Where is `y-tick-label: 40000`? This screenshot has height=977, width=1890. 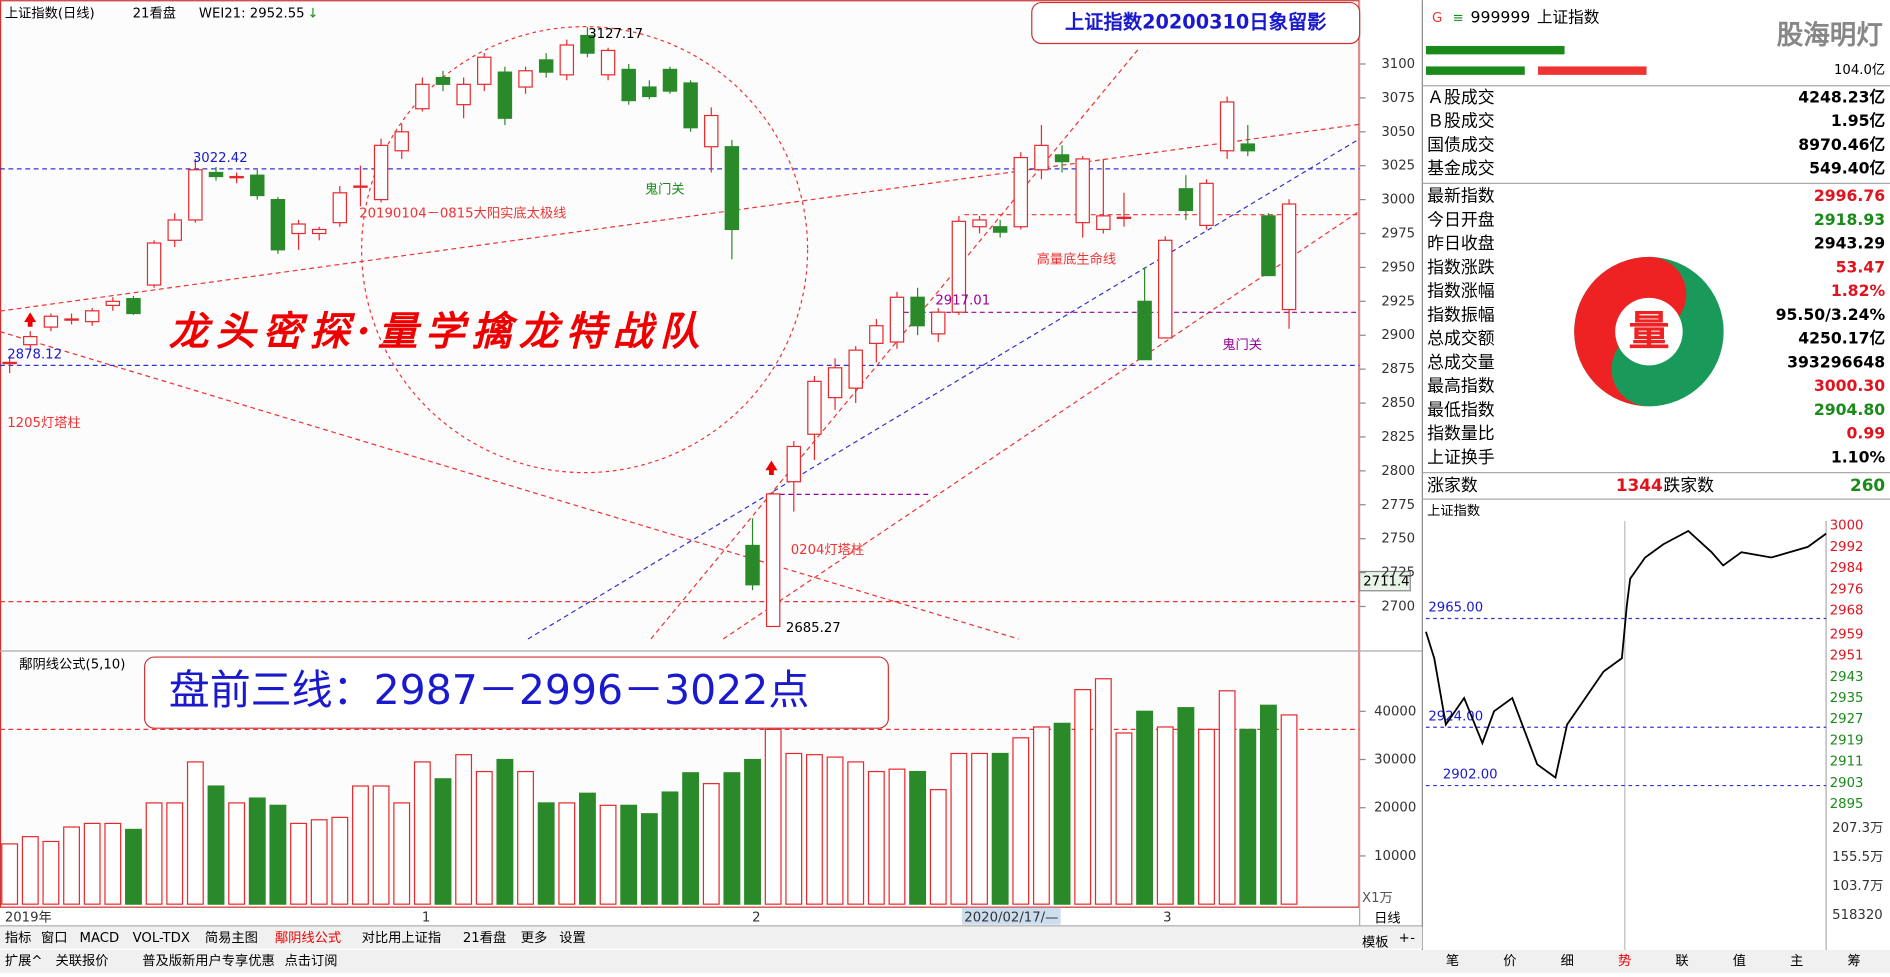
y-tick-label: 40000 is located at coordinates (1395, 711).